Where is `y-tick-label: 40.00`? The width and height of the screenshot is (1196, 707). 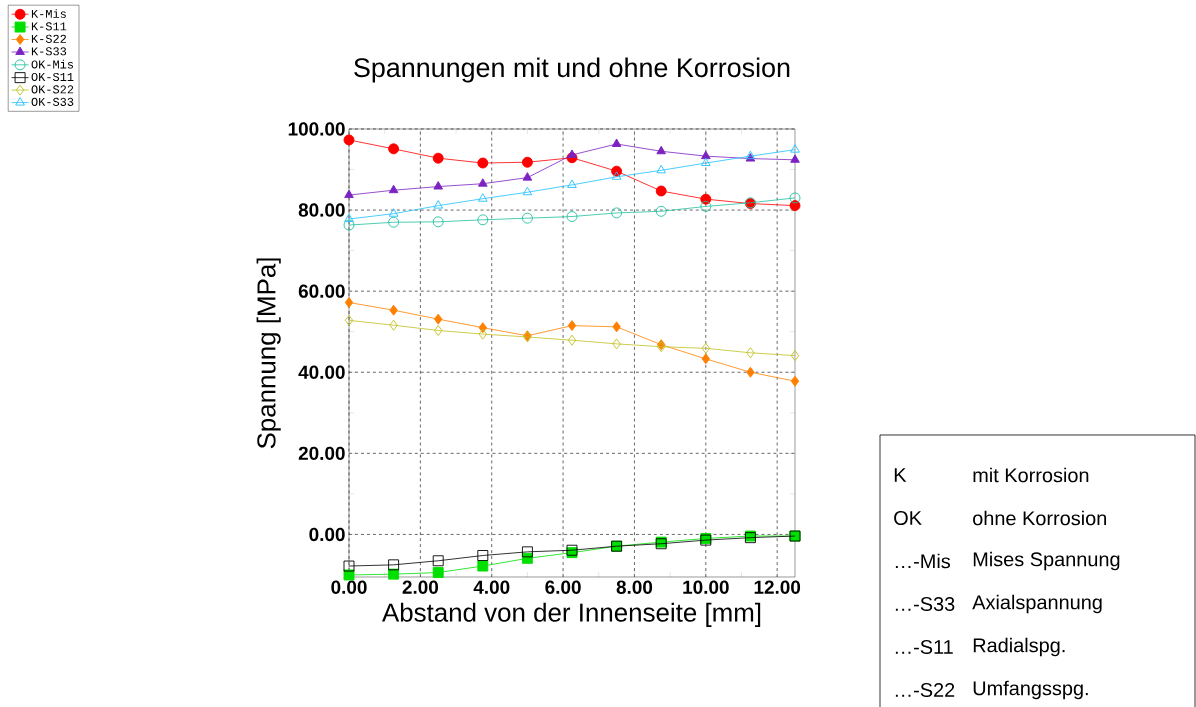 y-tick-label: 40.00 is located at coordinates (321, 372).